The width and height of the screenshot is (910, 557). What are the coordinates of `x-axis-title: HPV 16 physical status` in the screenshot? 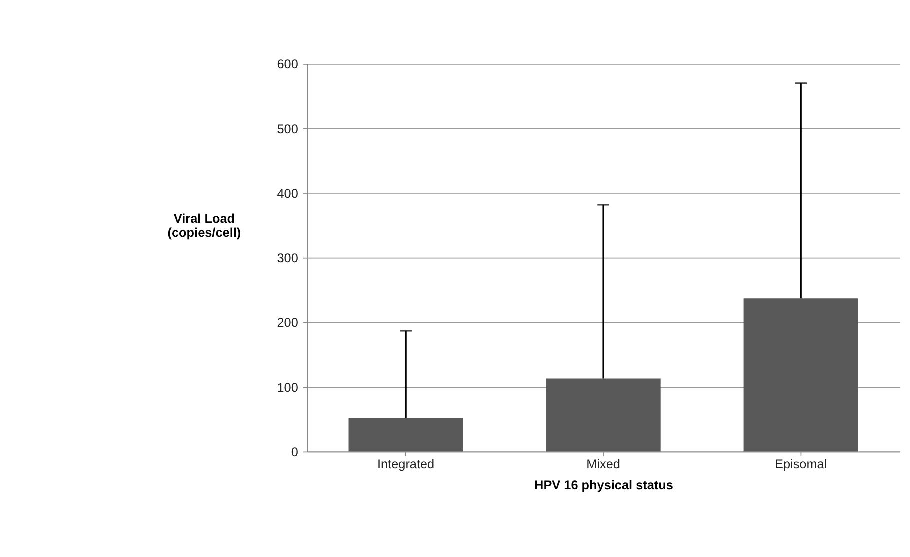 It's located at (604, 485).